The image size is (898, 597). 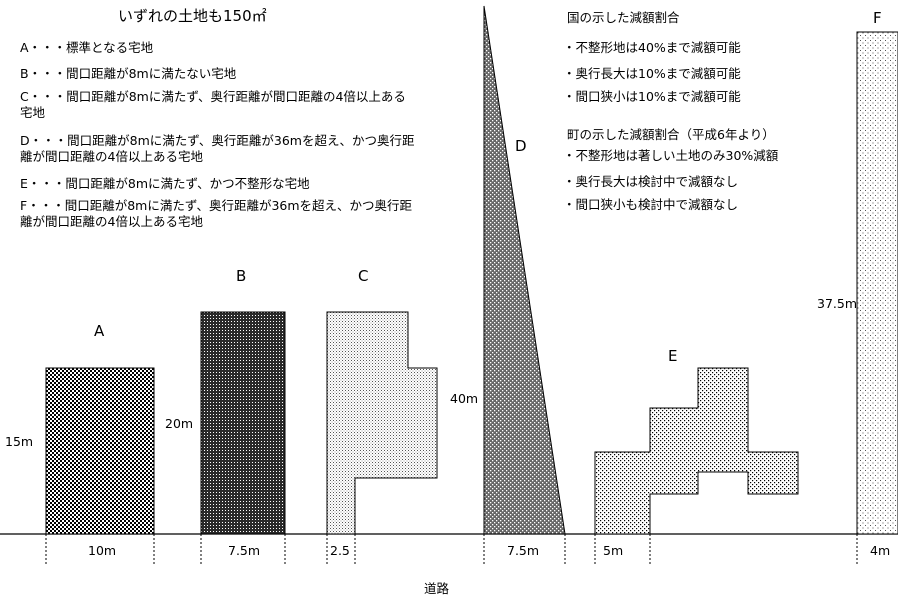 What do you see at coordinates (87, 47) in the screenshot?
I see `definition-a: A・・・標準となる宅地` at bounding box center [87, 47].